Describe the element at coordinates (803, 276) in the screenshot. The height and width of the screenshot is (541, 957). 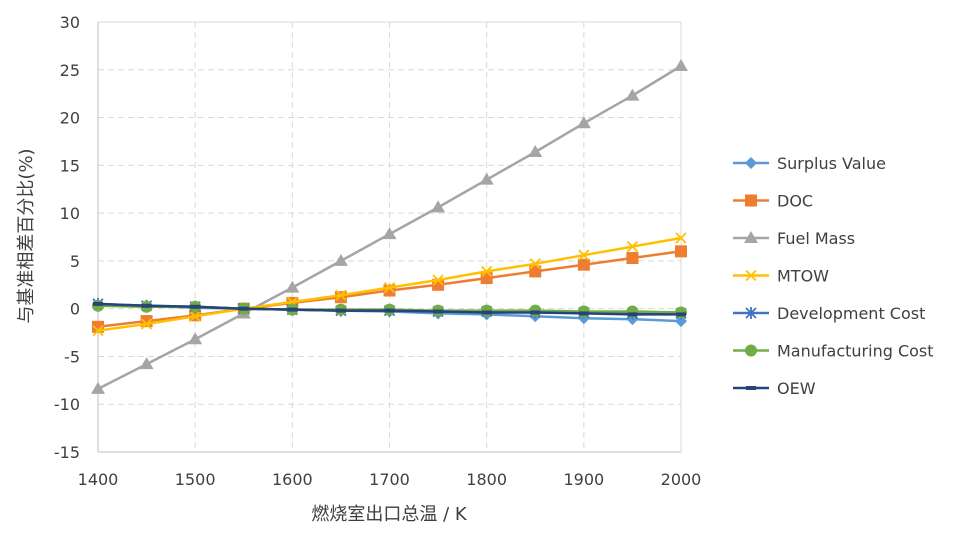
I see `legend-label: MTOW` at that location.